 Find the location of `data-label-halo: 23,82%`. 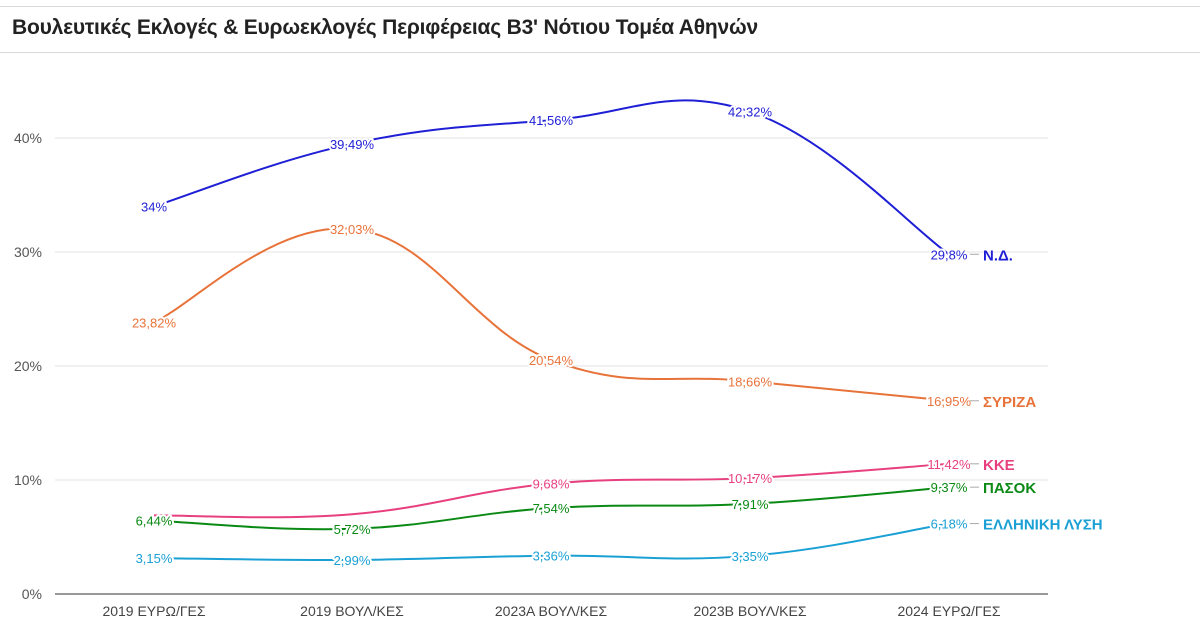

data-label-halo: 23,82% is located at coordinates (154, 322).